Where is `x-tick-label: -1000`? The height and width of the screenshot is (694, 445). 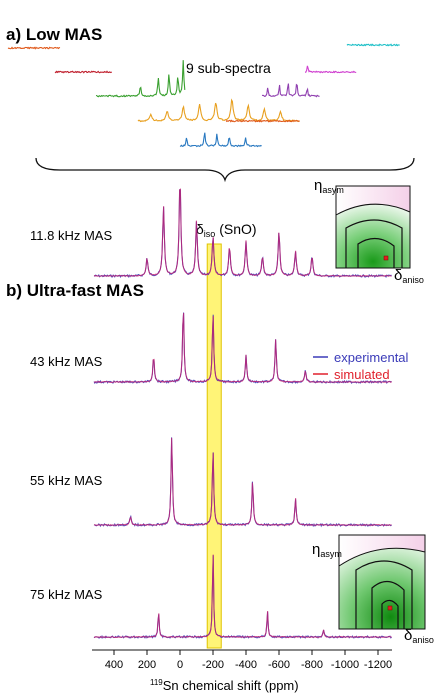
x-tick-label: -1000 is located at coordinates (345, 665).